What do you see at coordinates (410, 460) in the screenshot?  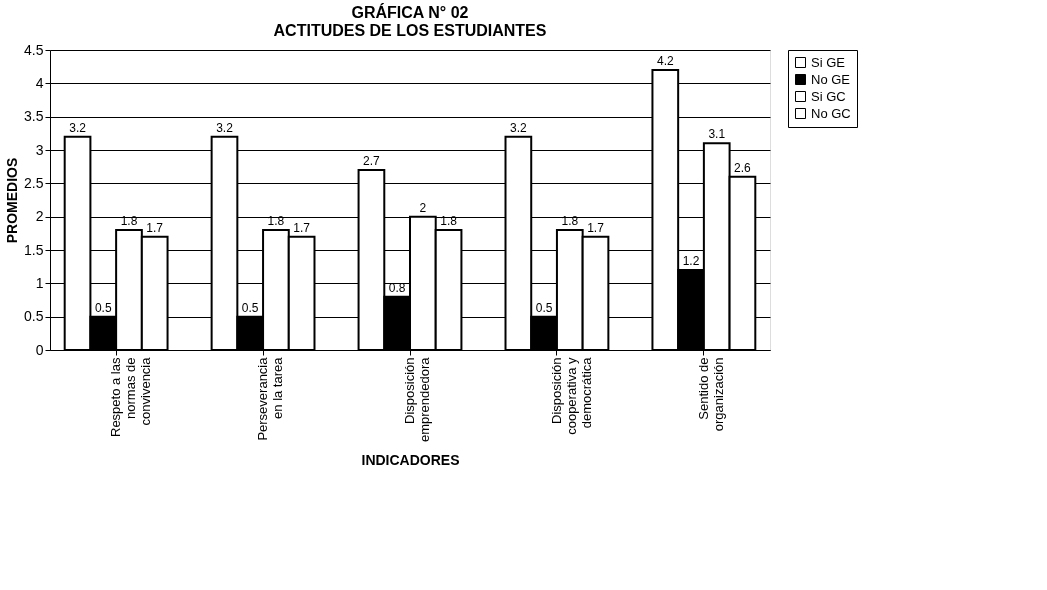 I see `x-axis-title: INDICADORES` at bounding box center [410, 460].